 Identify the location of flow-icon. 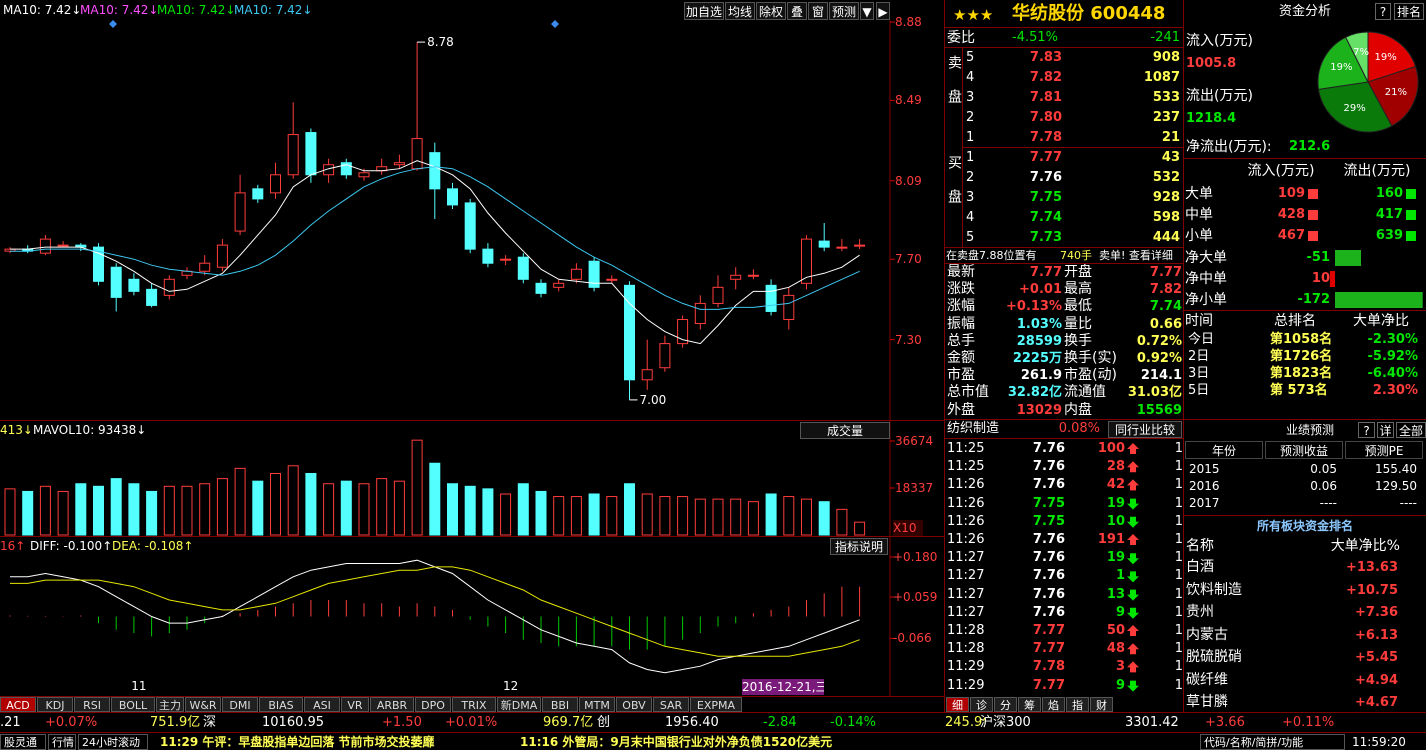
(1411, 194).